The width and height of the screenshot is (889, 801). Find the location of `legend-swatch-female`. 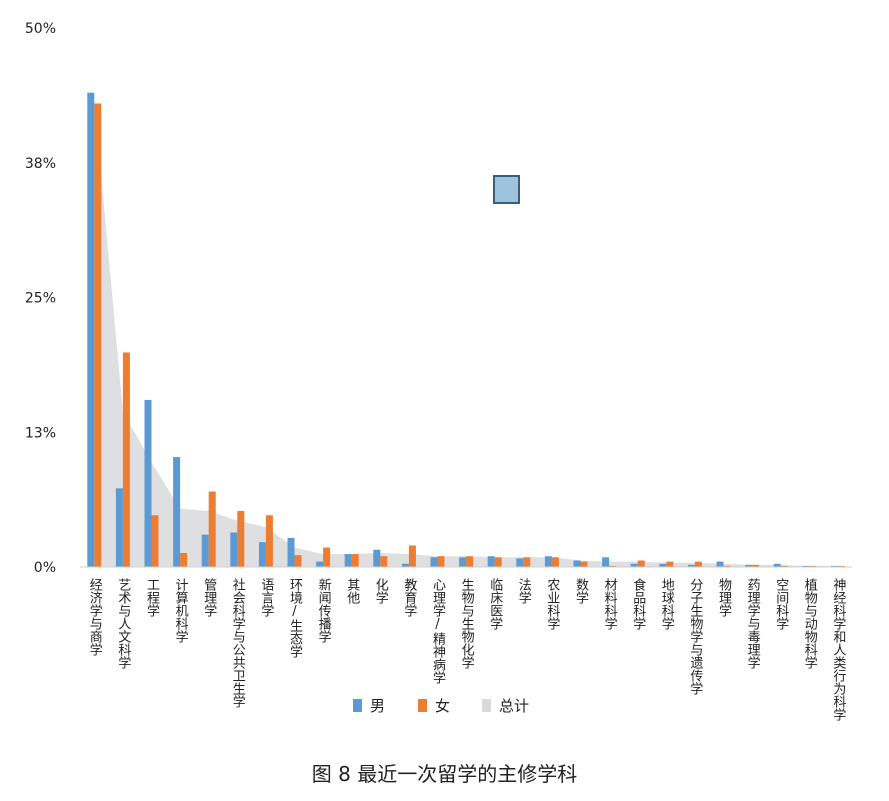

legend-swatch-female is located at coordinates (422, 705).